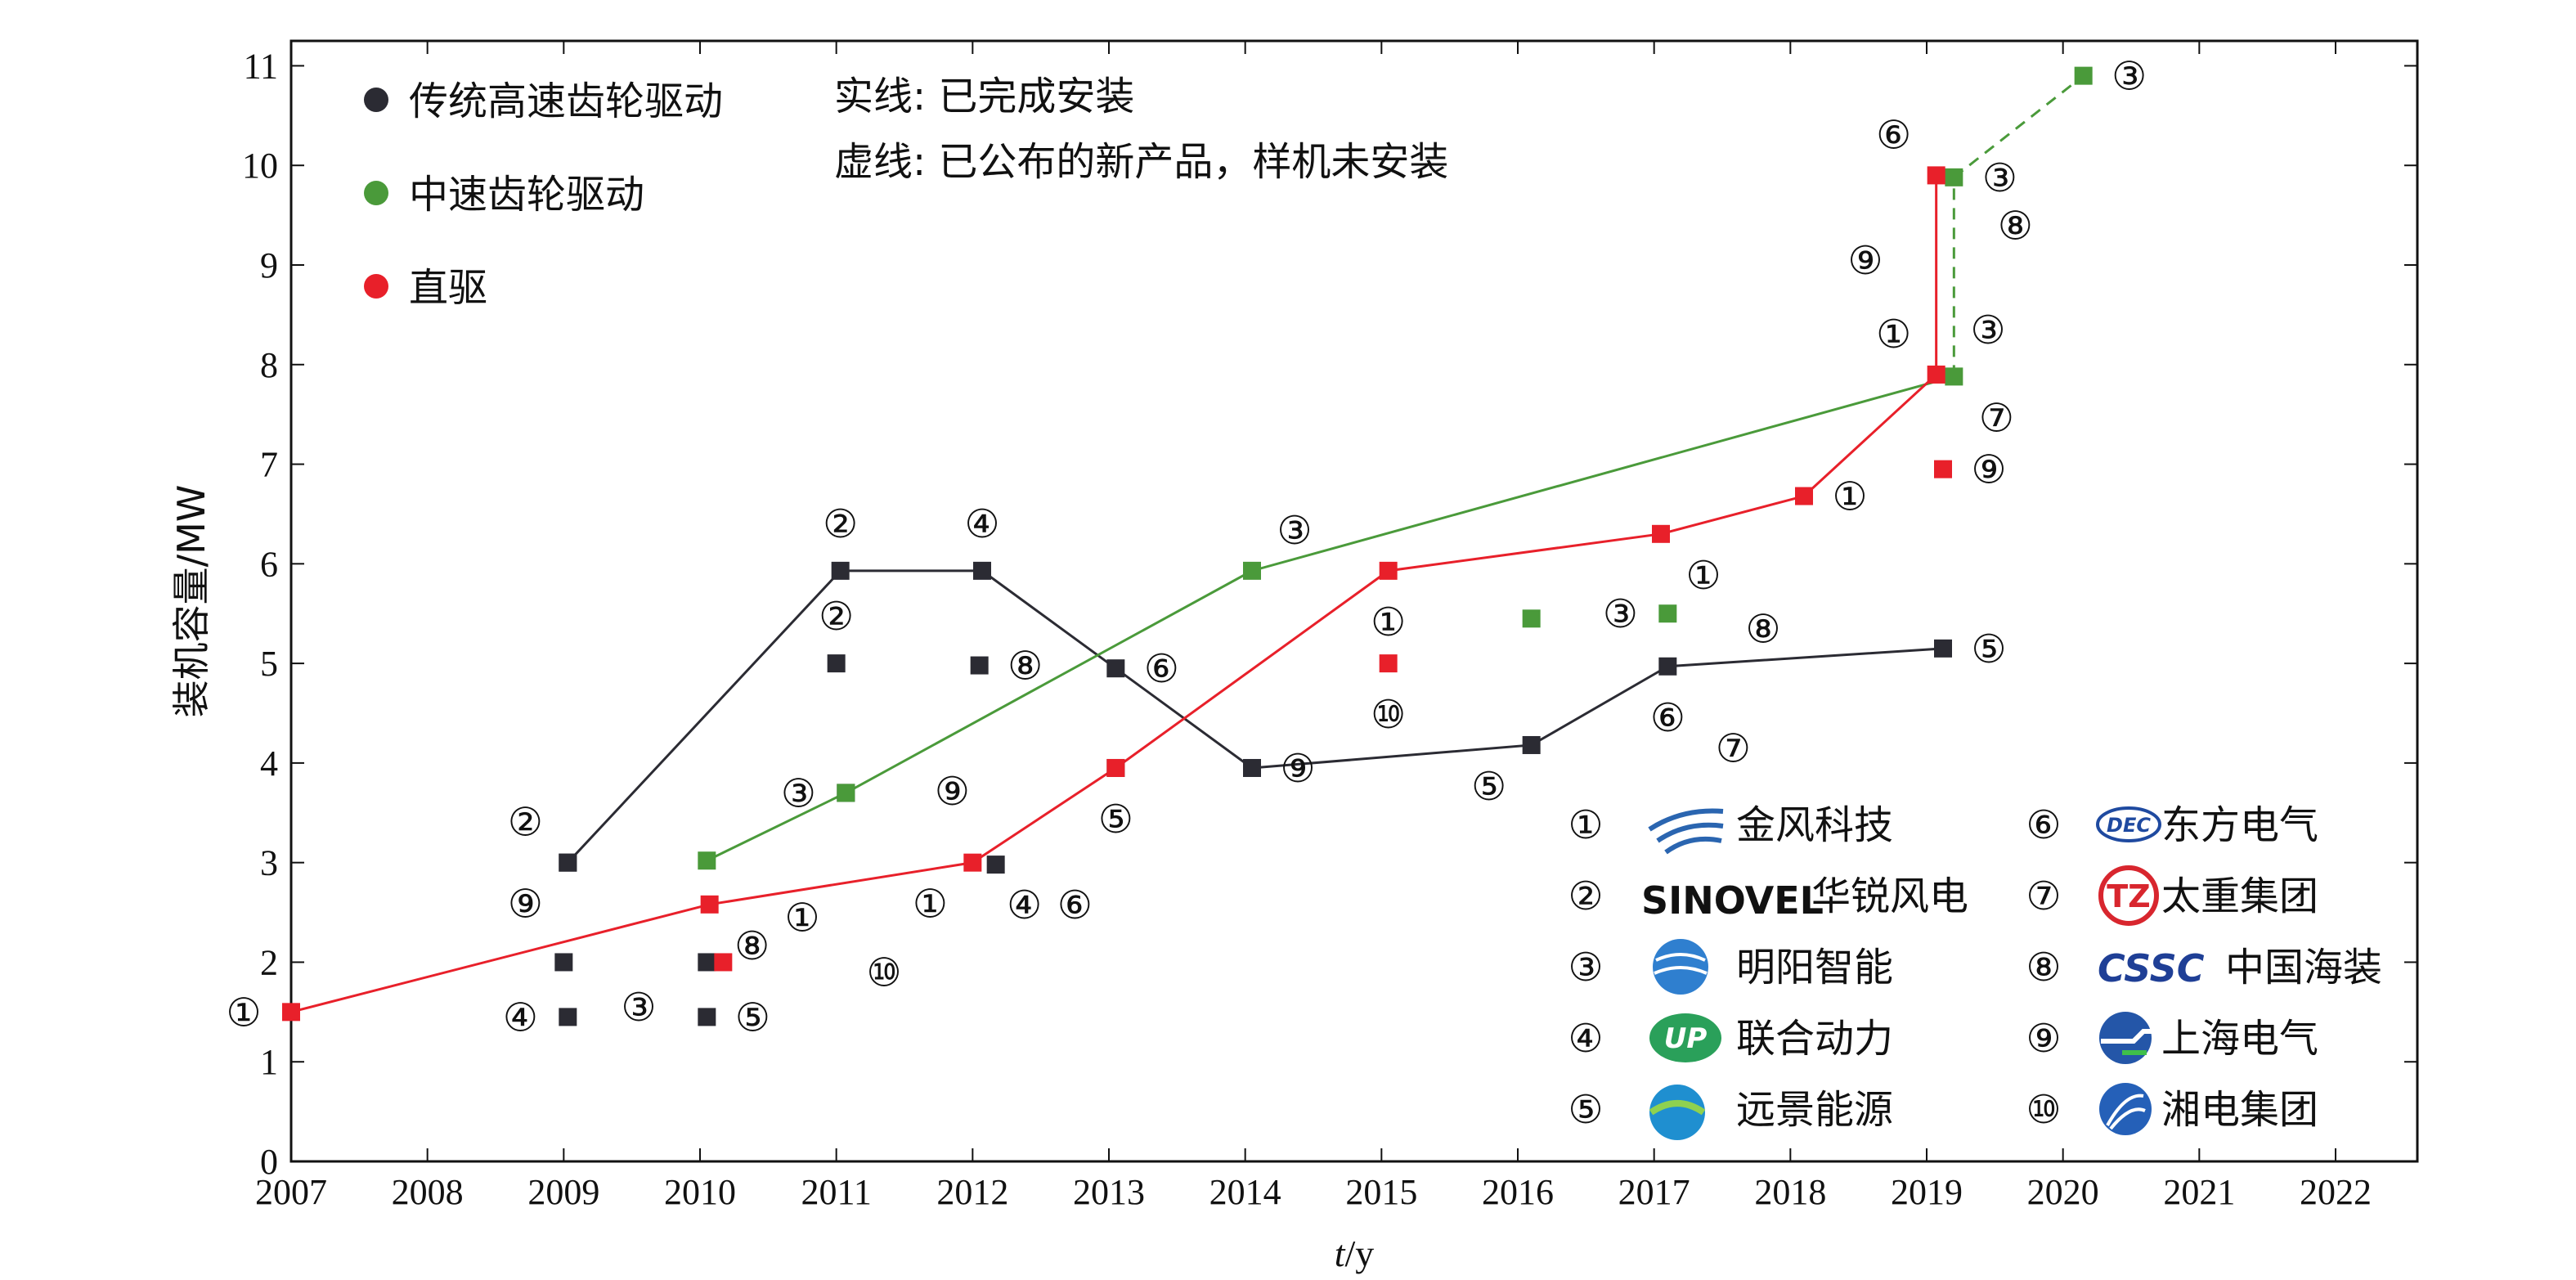 Image resolution: width=2576 pixels, height=1280 pixels. What do you see at coordinates (1245, 1192) in the screenshot?
I see `x-tick-label: 2014` at bounding box center [1245, 1192].